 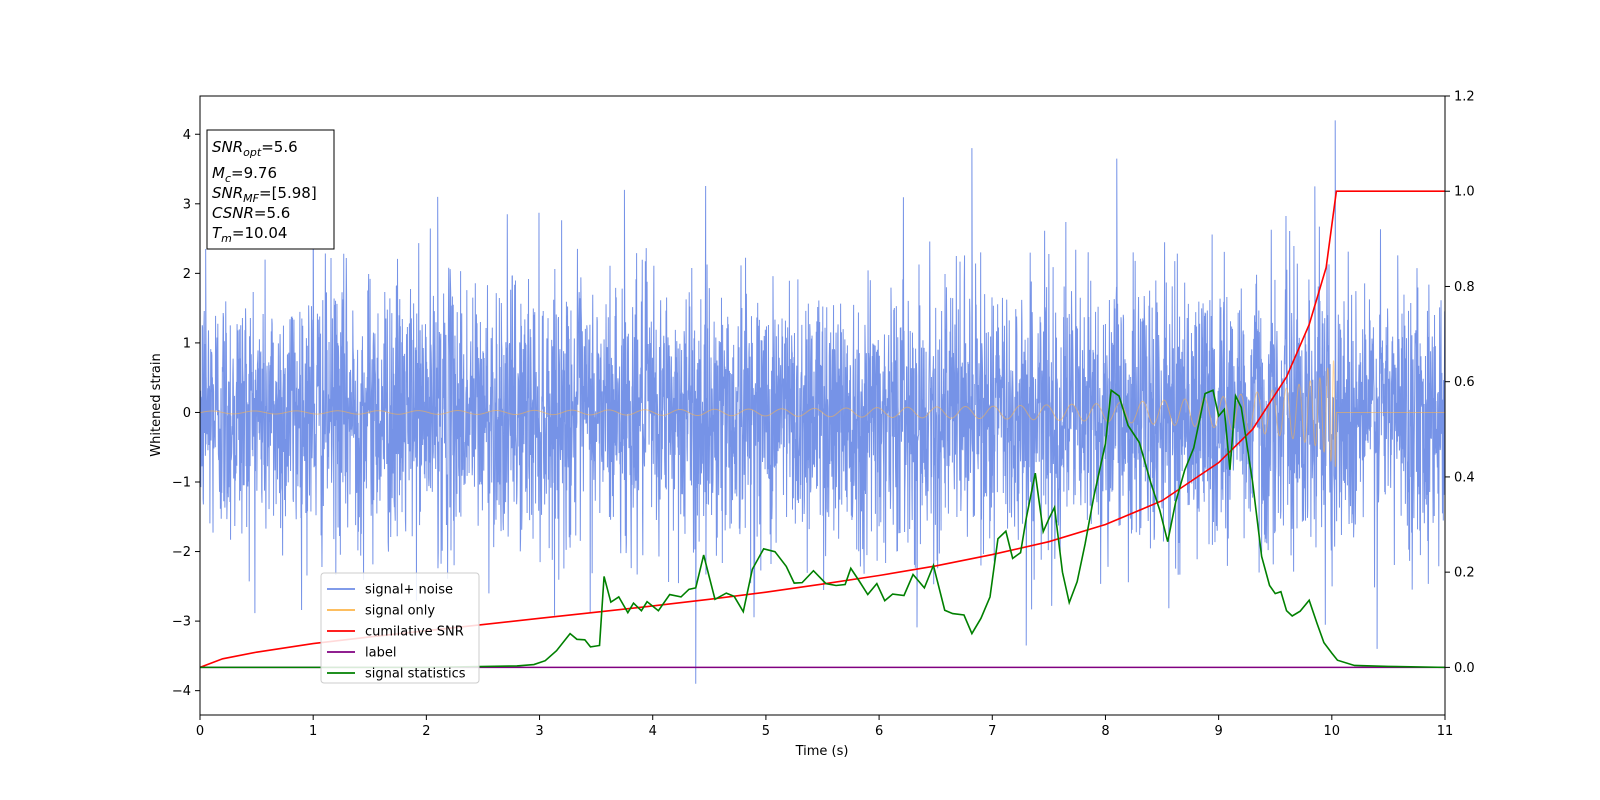 What do you see at coordinates (1464, 287) in the screenshot?
I see `y2-tick-label: 0.8` at bounding box center [1464, 287].